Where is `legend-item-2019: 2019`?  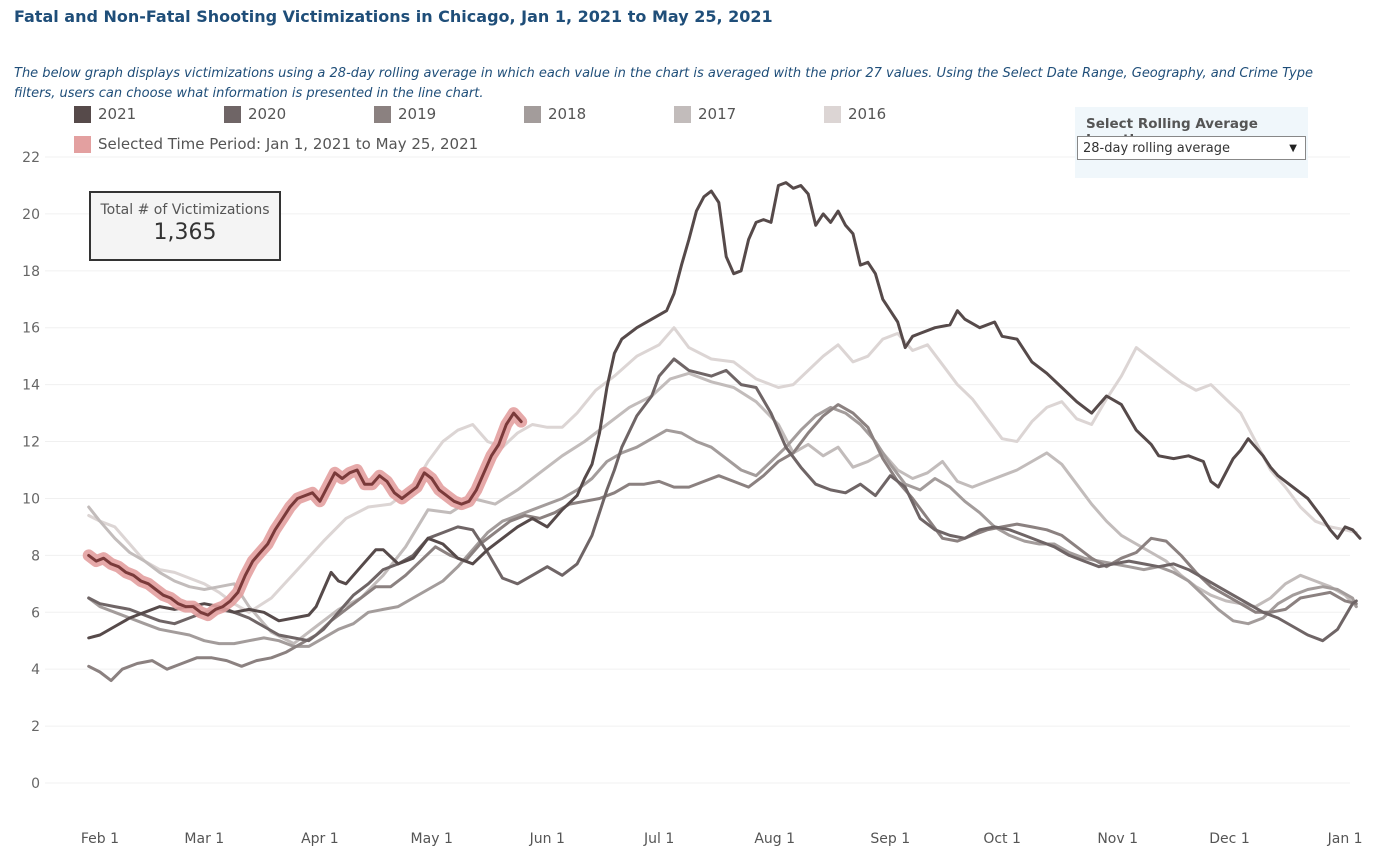 legend-item-2019: 2019 is located at coordinates (405, 114).